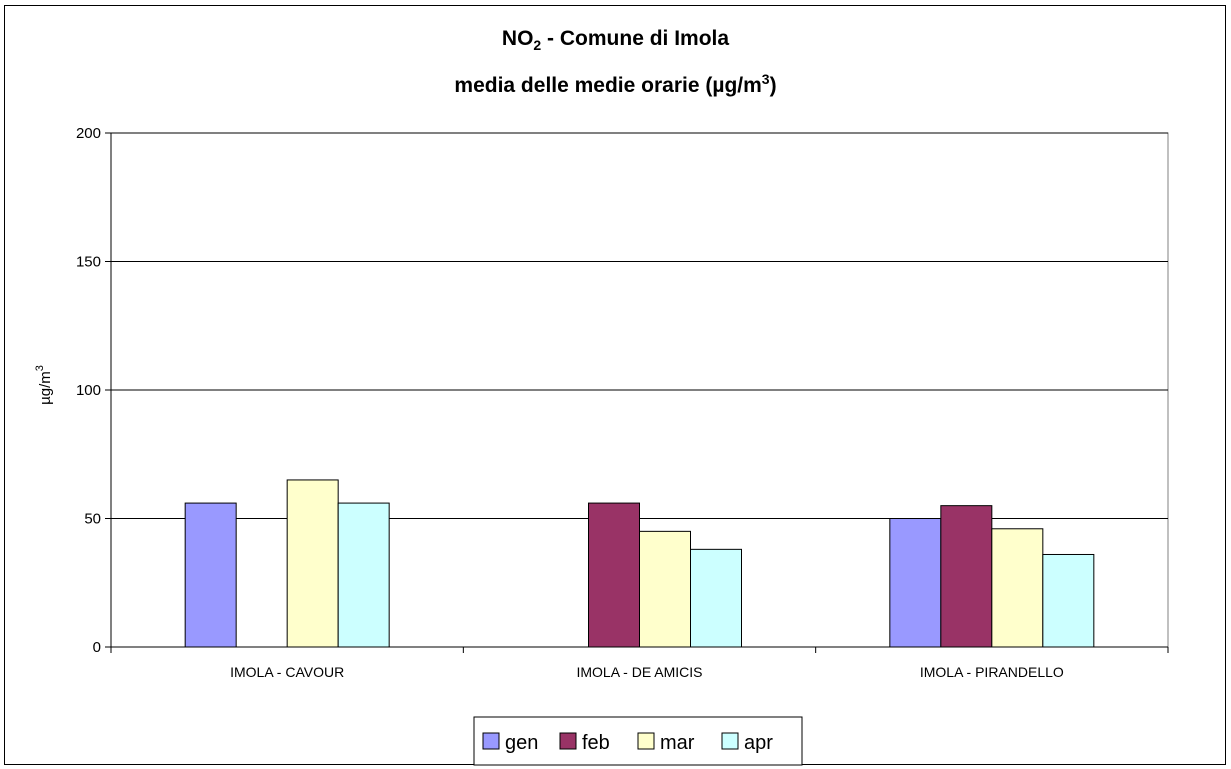 The width and height of the screenshot is (1231, 769). Describe the element at coordinates (44, 385) in the screenshot. I see `y-axis-label: µg/m3` at that location.